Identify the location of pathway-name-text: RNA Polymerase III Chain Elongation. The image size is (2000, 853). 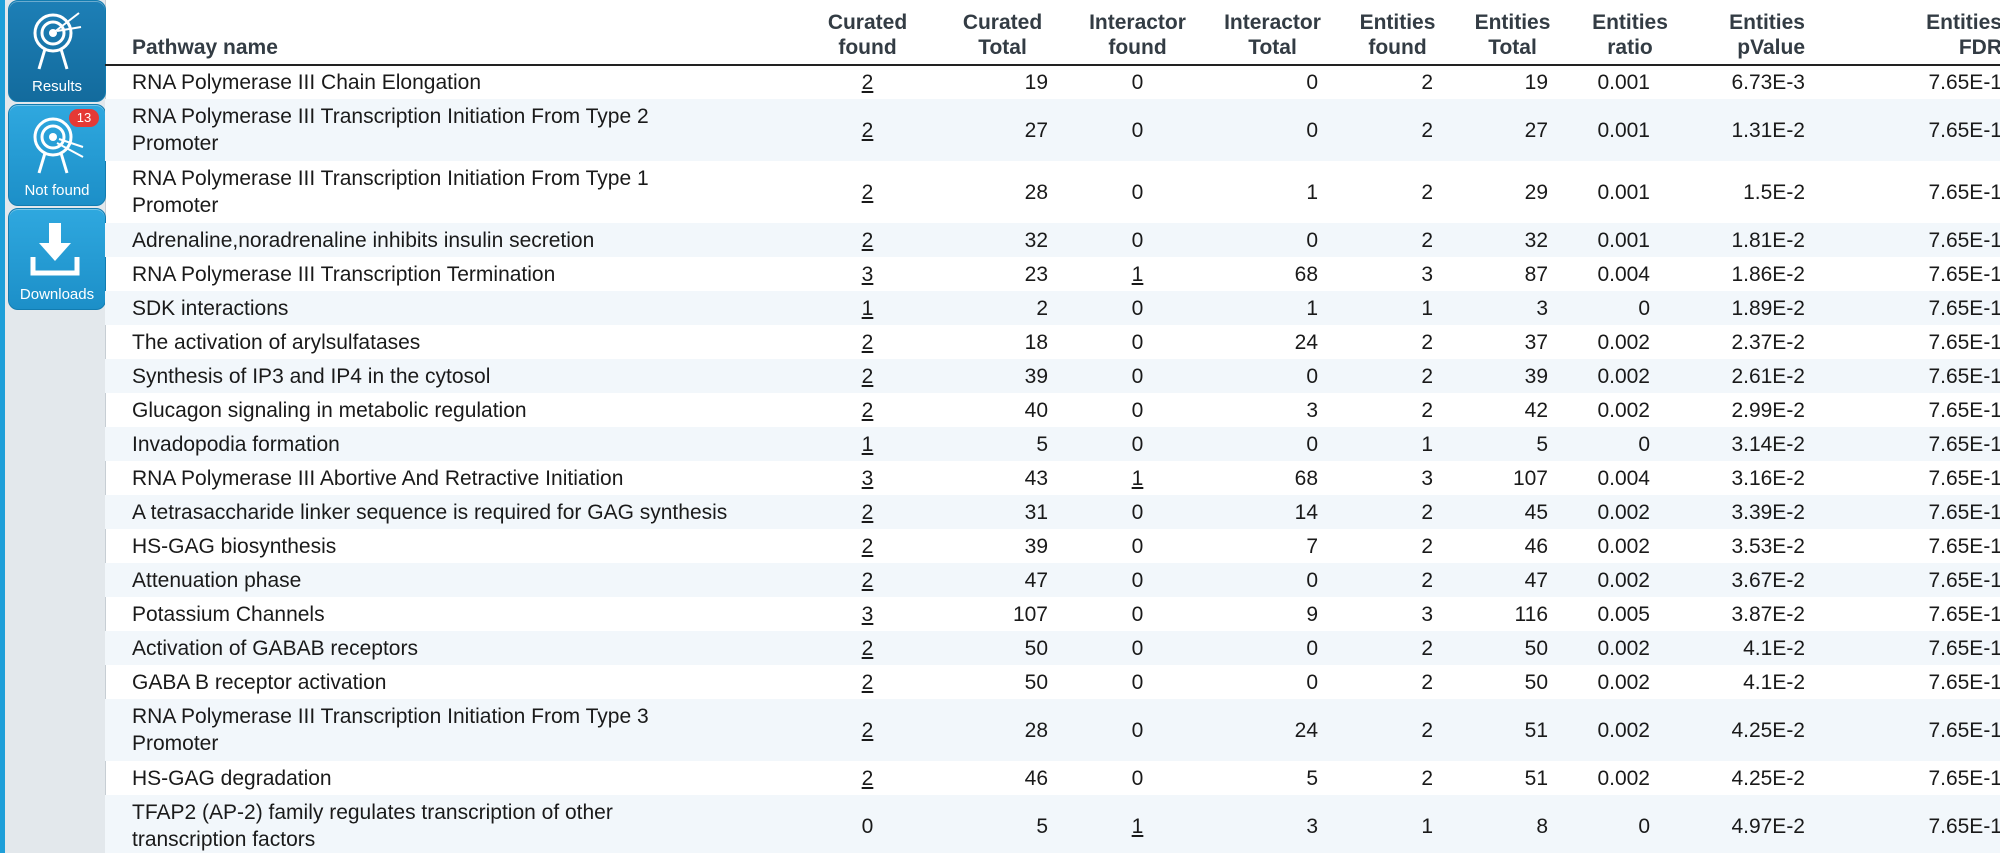
(307, 82).